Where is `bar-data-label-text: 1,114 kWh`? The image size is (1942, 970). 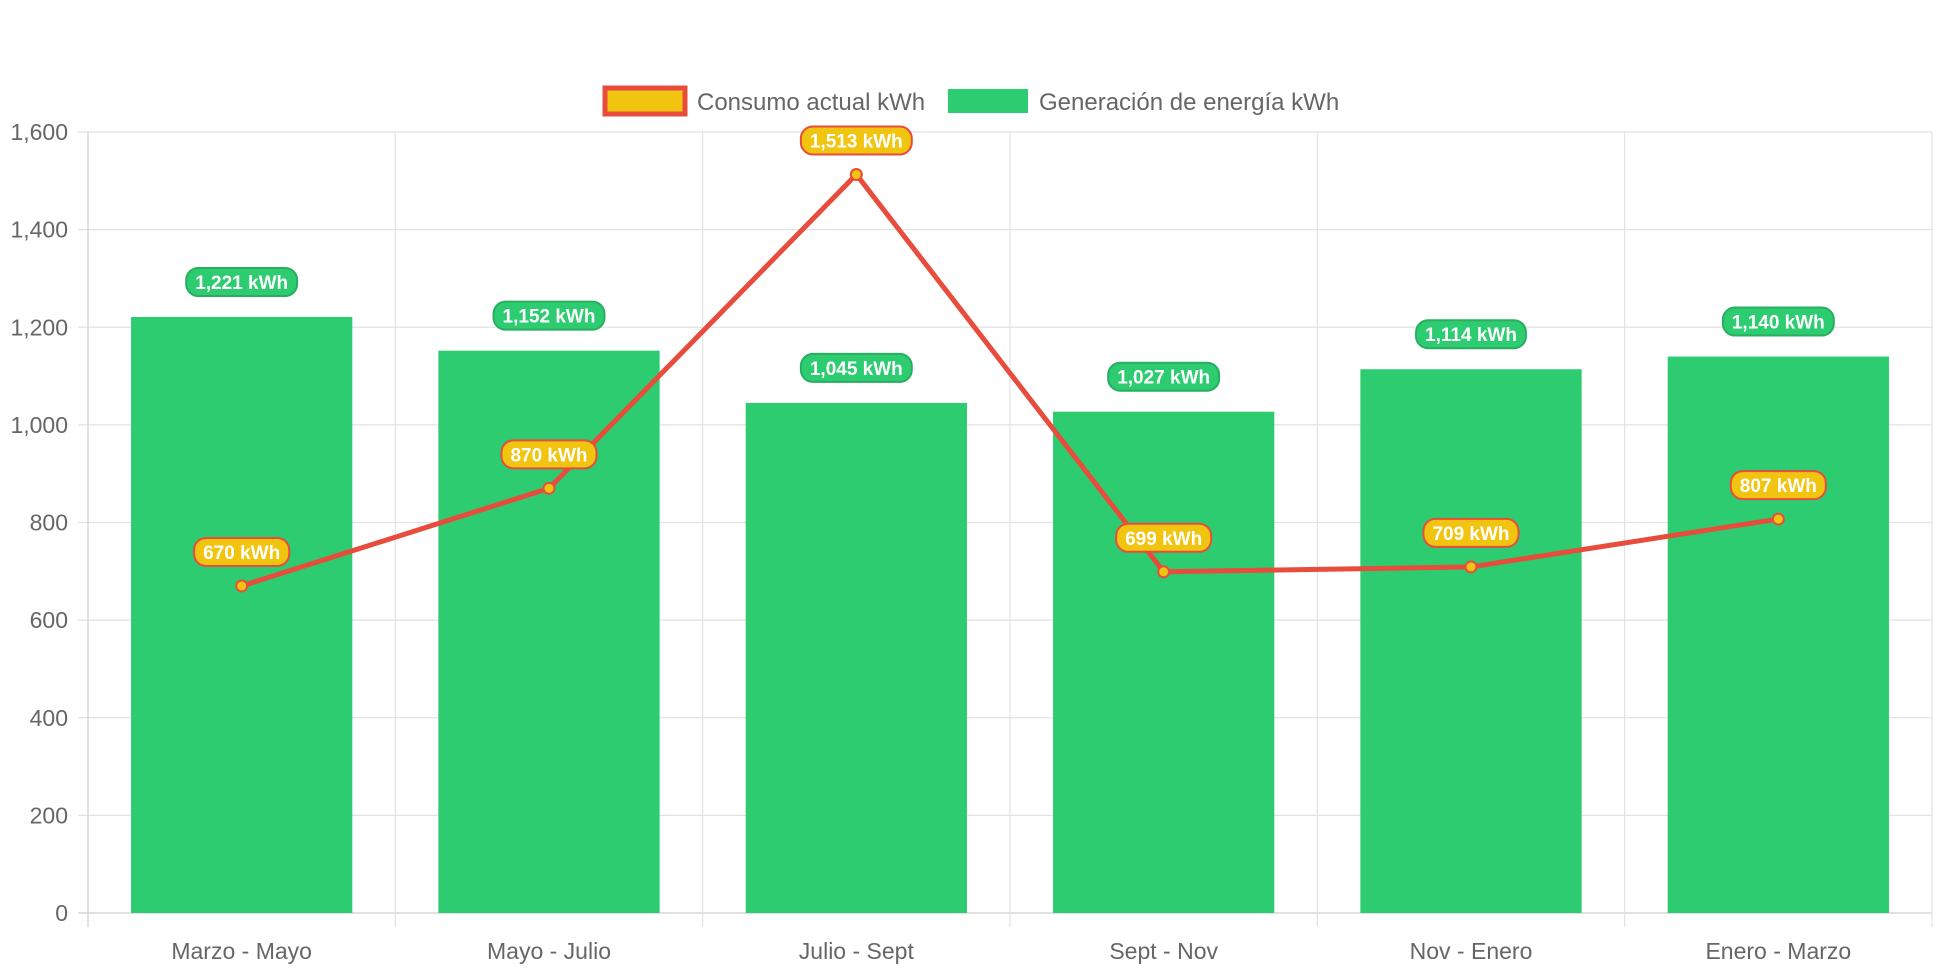
bar-data-label-text: 1,114 kWh is located at coordinates (1471, 335).